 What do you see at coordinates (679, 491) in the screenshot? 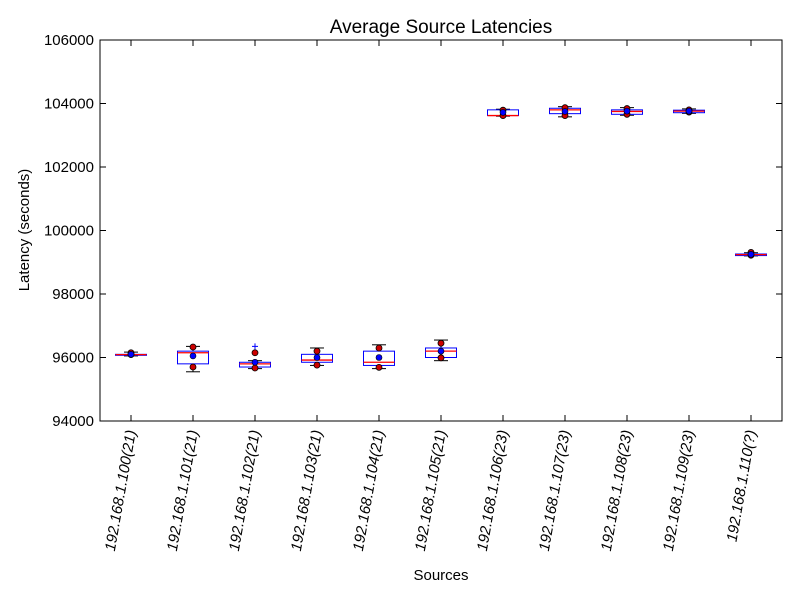
I see `x-tick-label: 192.168.1.109(23)` at bounding box center [679, 491].